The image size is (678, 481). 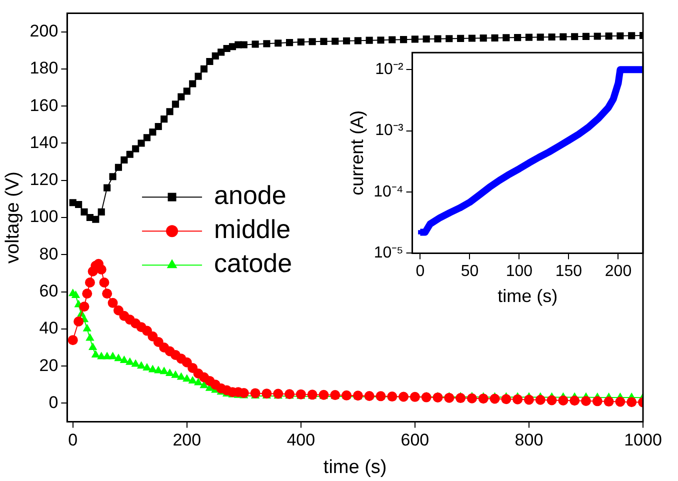 I want to click on y-tick-label: 60, so click(x=48, y=290).